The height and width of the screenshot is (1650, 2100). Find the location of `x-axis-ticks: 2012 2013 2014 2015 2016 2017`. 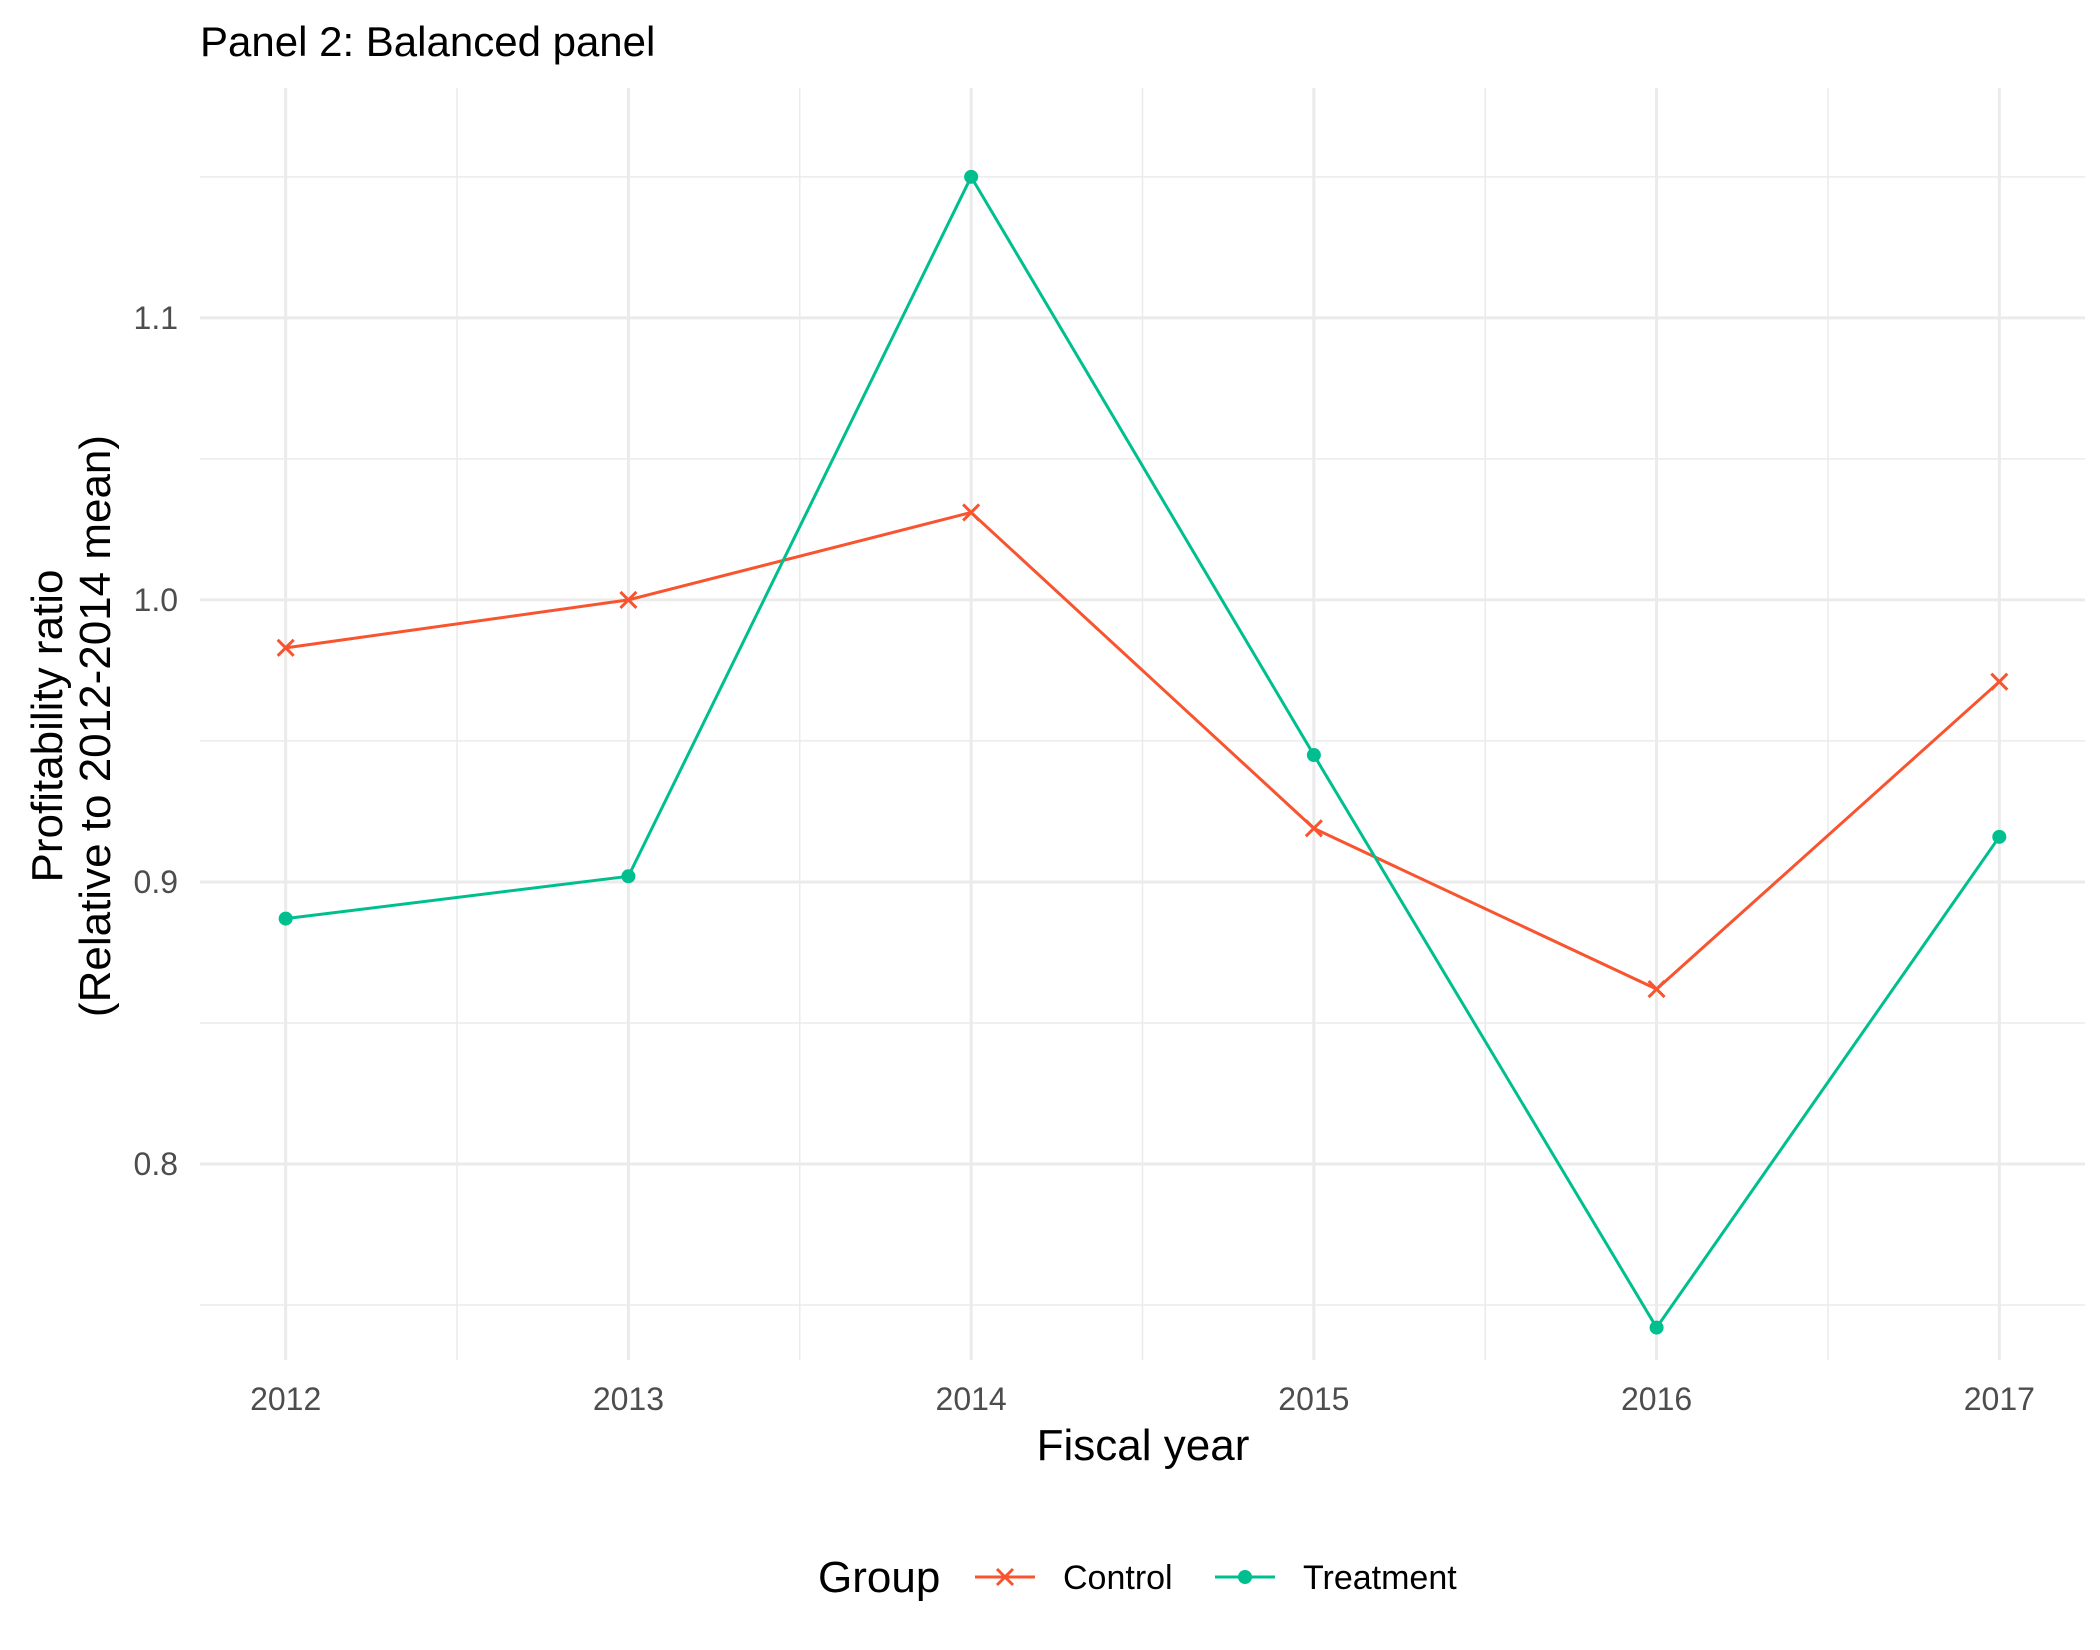

x-axis-ticks: 2012 2013 2014 2015 2016 2017 is located at coordinates (1142, 1399).